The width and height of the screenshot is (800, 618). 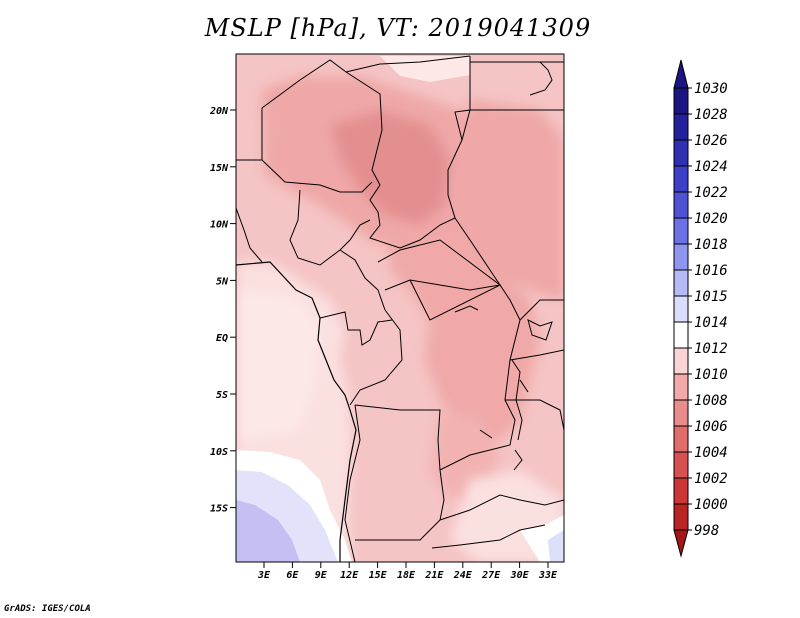 I want to click on lon-label: 18E, so click(x=406, y=575).